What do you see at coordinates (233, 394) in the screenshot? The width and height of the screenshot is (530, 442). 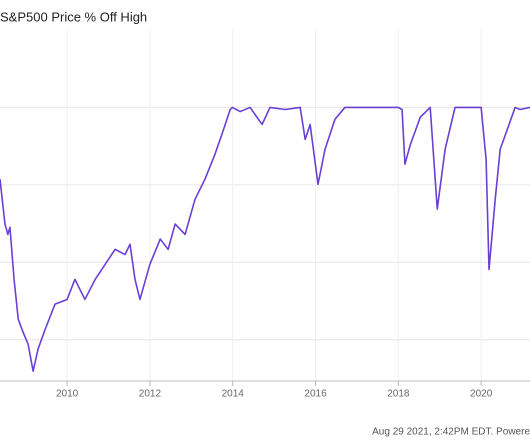 I see `x-tick-label: 2014` at bounding box center [233, 394].